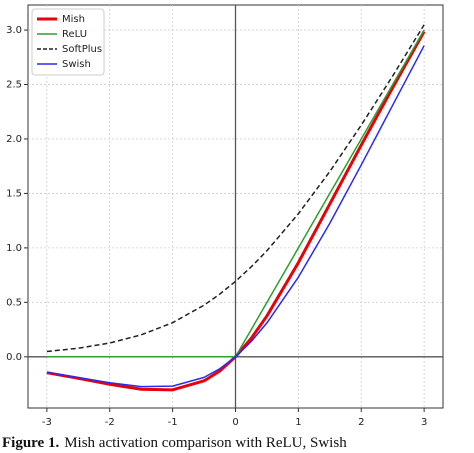 The width and height of the screenshot is (474, 453). What do you see at coordinates (30, 443) in the screenshot?
I see `caption-label: Figure 1.` at bounding box center [30, 443].